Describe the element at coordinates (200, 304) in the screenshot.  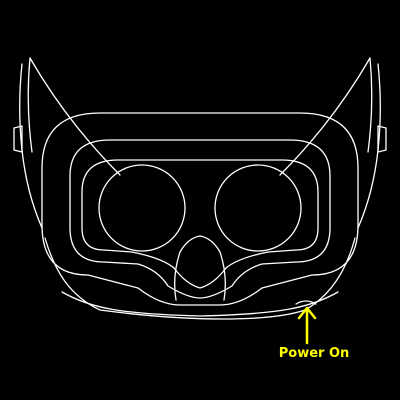
I see `headset-body-lower-edge` at that location.